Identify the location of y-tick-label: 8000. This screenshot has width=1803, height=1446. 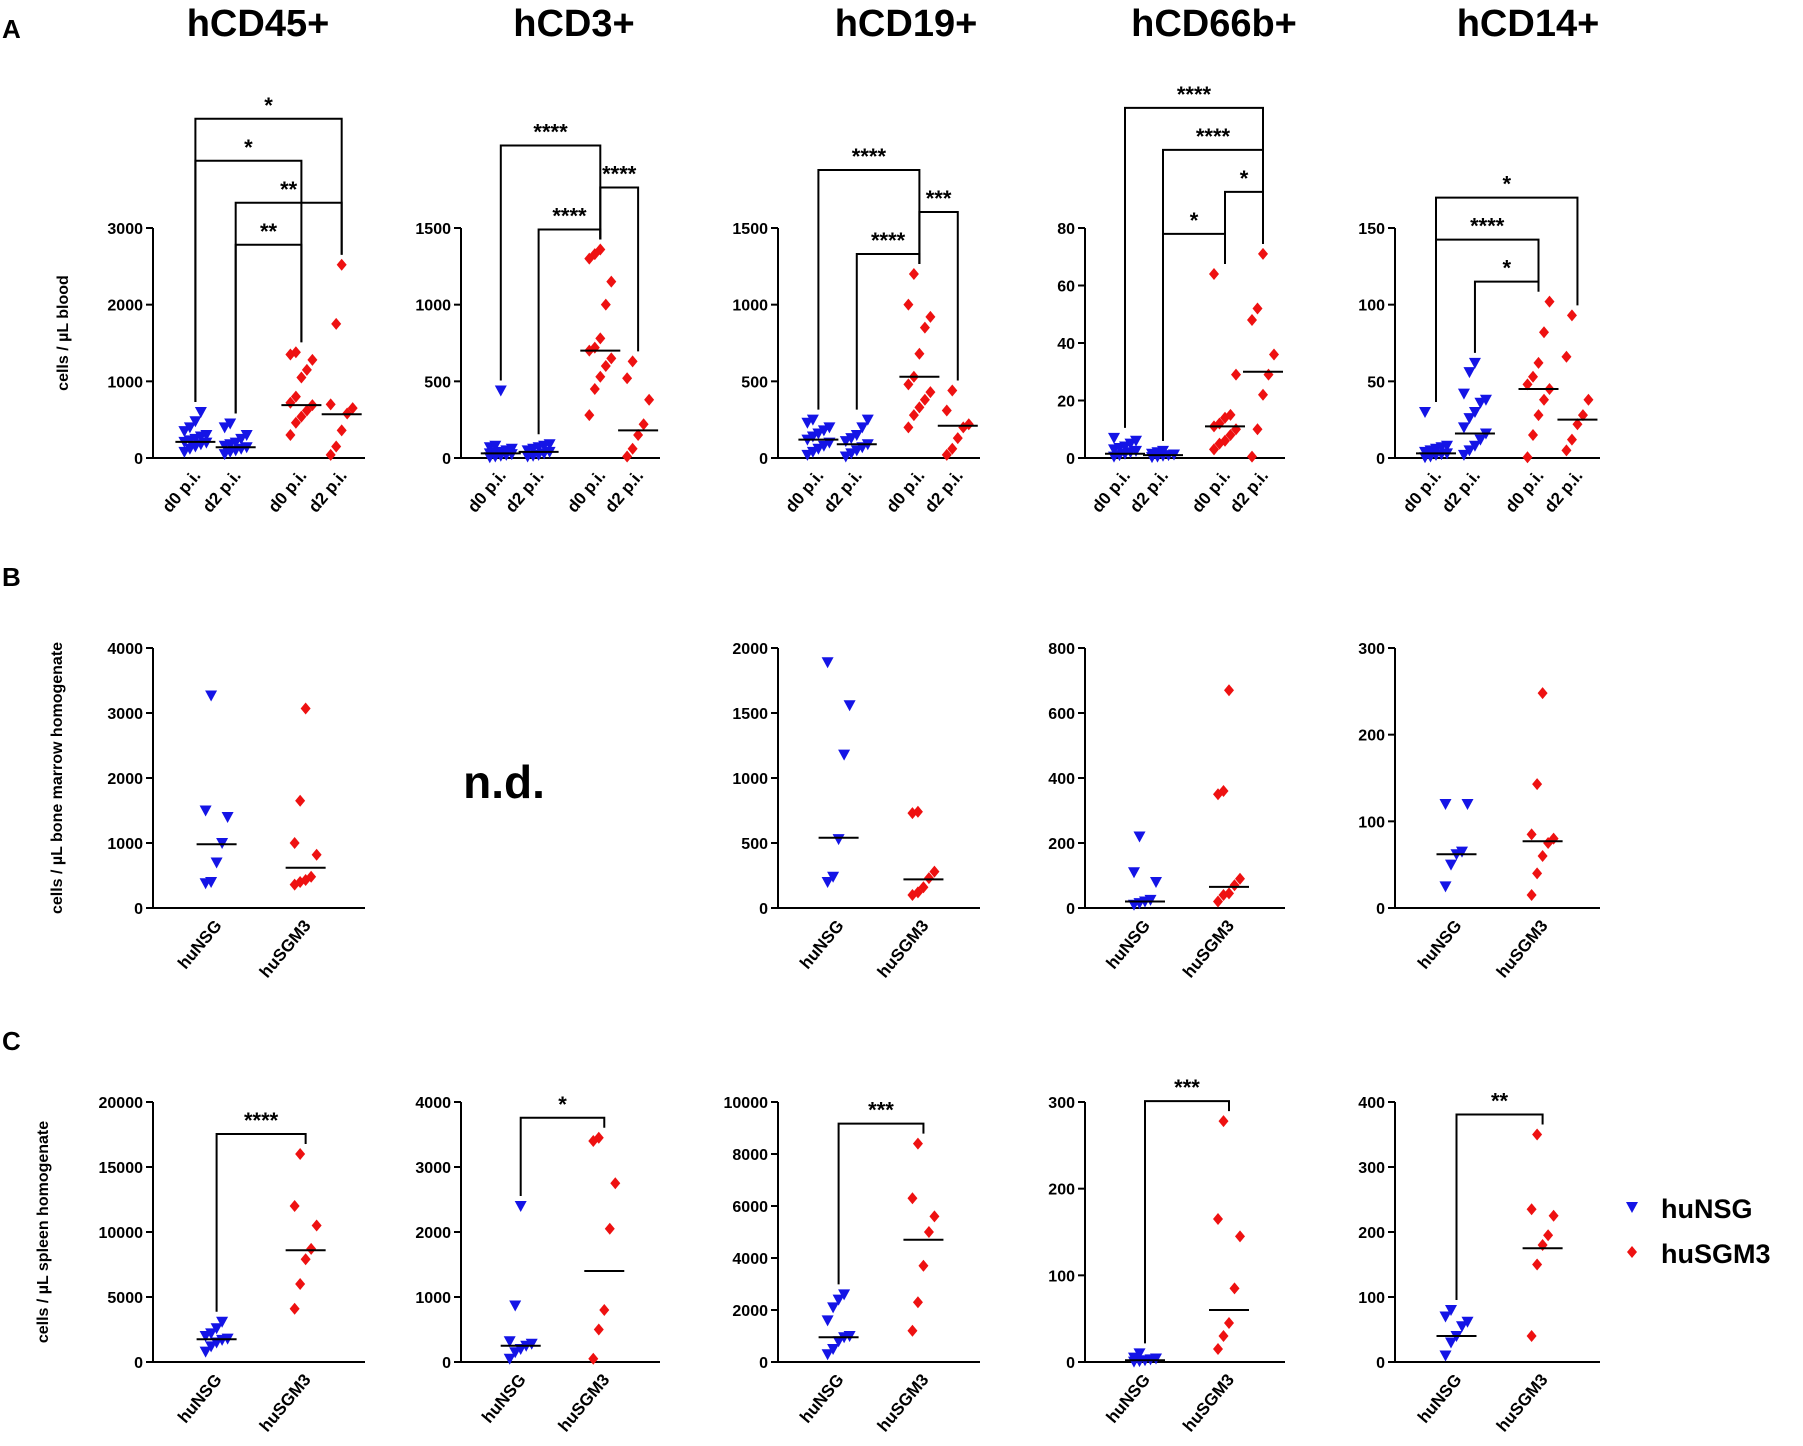
(750, 1155).